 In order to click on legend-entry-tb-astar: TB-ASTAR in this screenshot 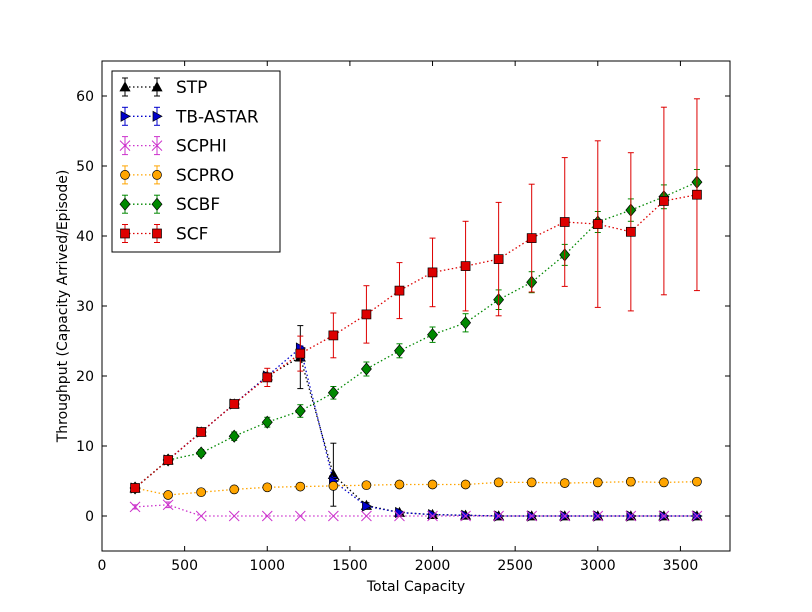, I will do `click(189, 116)`.